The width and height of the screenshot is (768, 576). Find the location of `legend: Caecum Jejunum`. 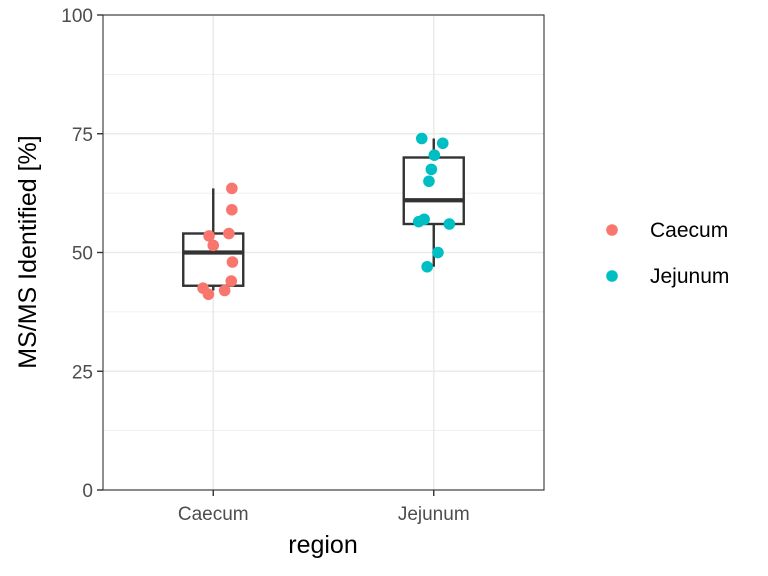

legend: Caecum Jejunum is located at coordinates (667, 253).